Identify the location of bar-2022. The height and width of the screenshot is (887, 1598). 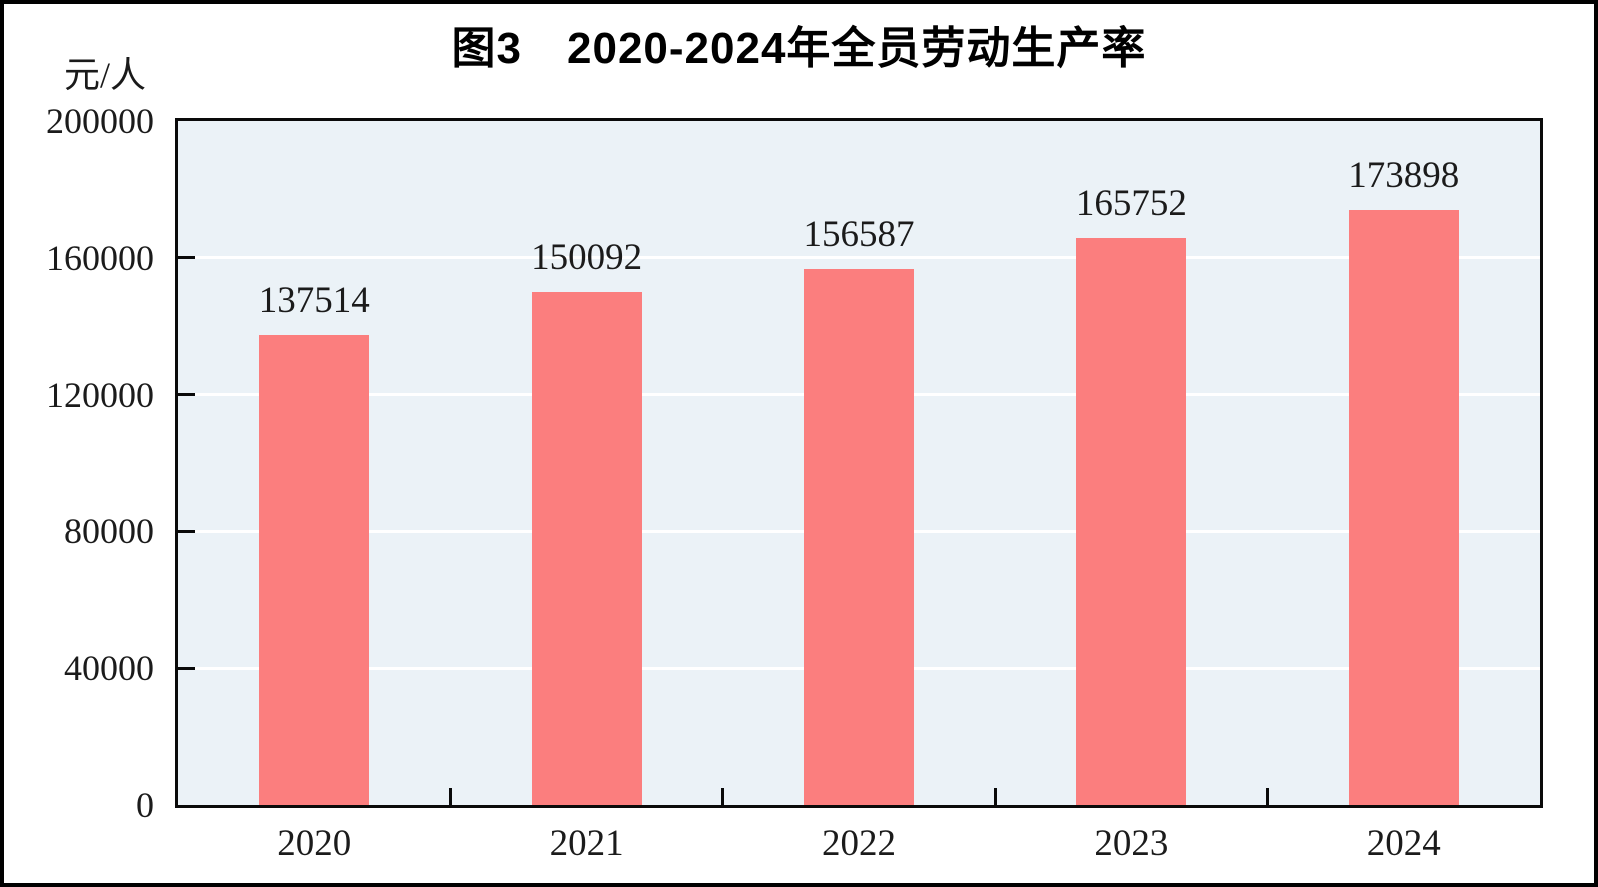
(859, 537).